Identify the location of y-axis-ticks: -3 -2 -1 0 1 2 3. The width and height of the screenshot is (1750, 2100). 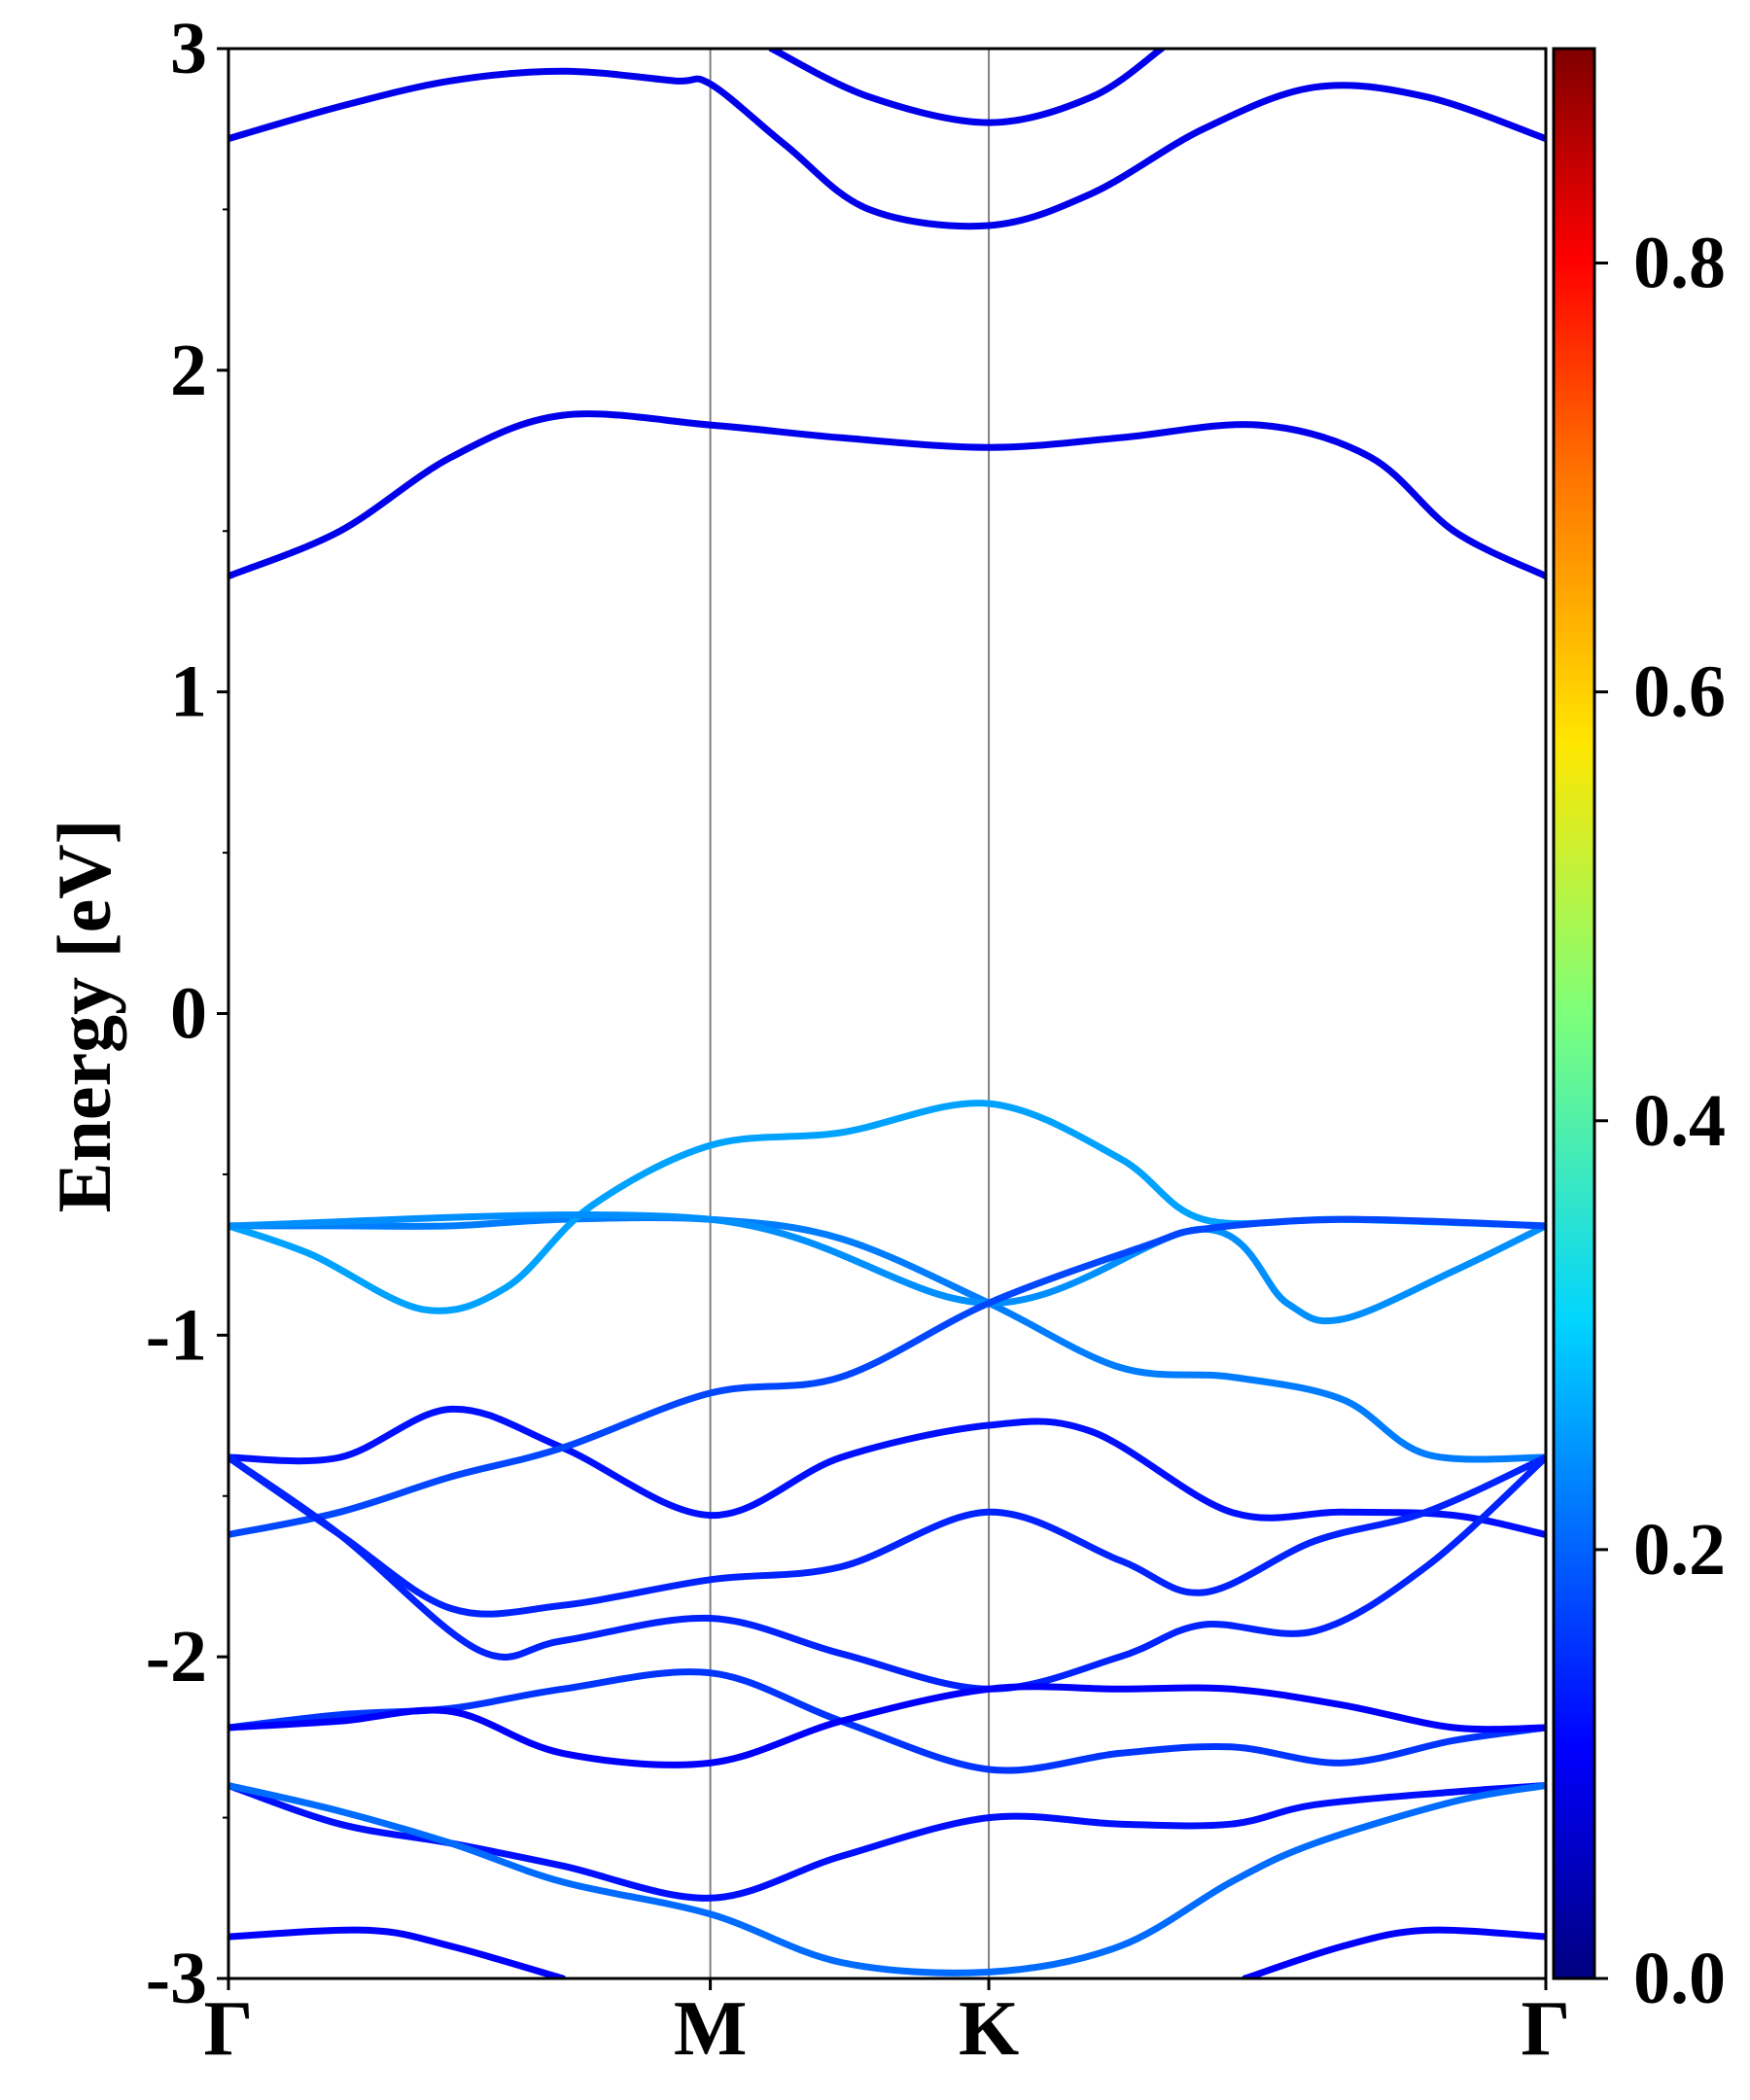
(187, 1013).